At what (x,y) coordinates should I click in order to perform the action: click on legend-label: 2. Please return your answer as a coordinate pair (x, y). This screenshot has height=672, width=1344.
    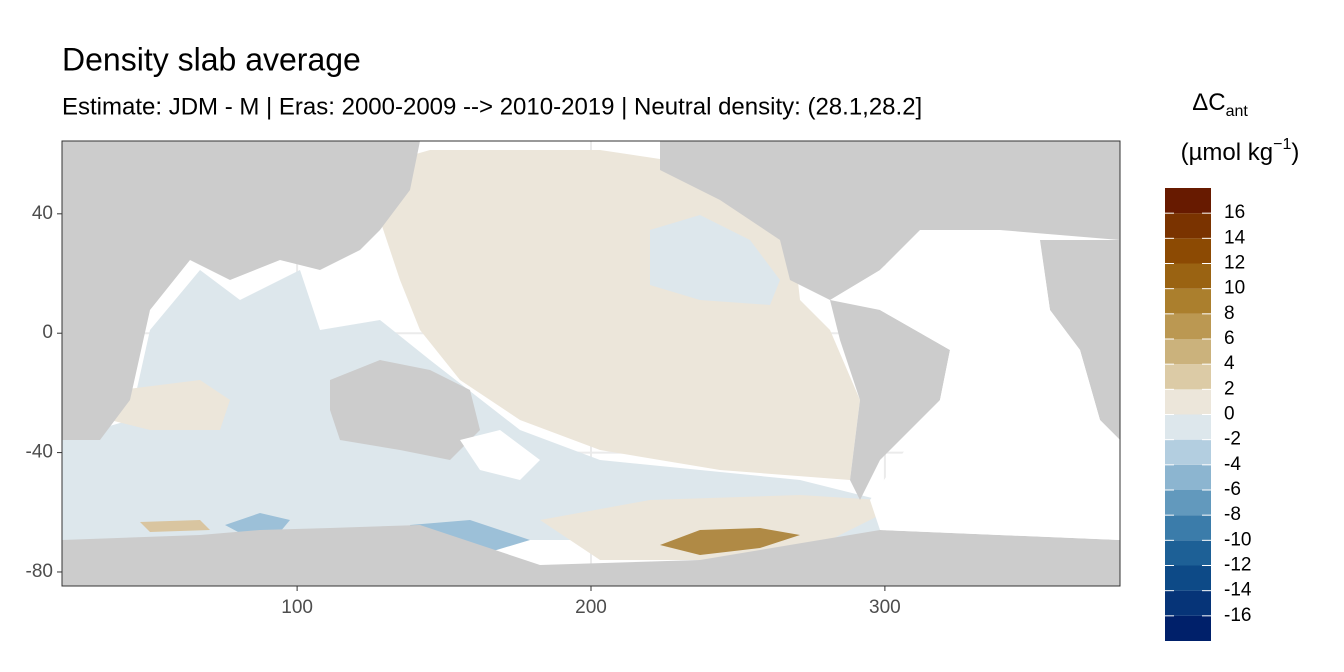
    Looking at the image, I should click on (1229, 388).